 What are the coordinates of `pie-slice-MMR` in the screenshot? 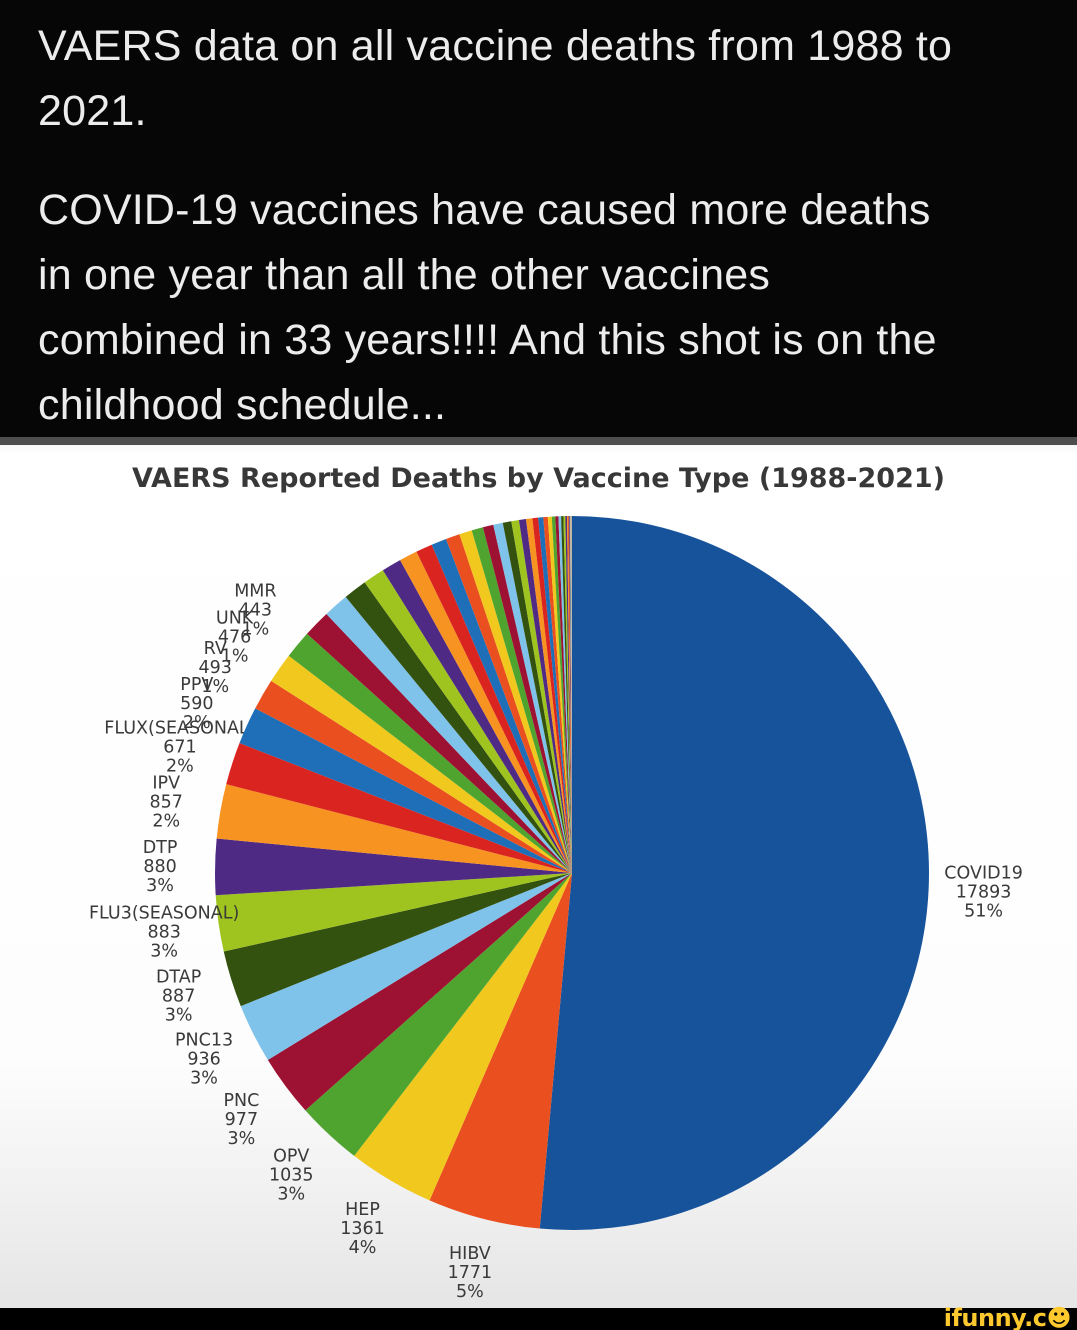 It's located at (430, 753).